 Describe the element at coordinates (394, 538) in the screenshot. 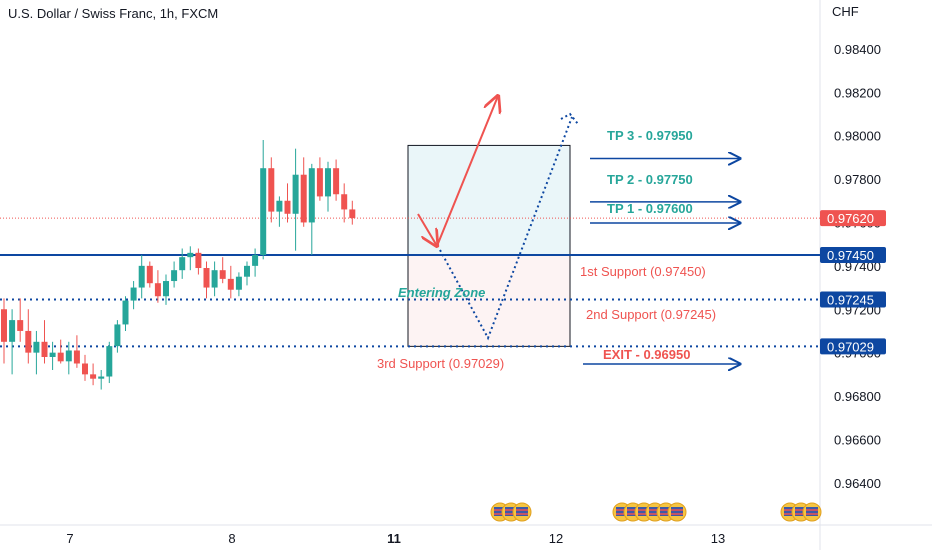

I see `x-tick-label: 11` at that location.